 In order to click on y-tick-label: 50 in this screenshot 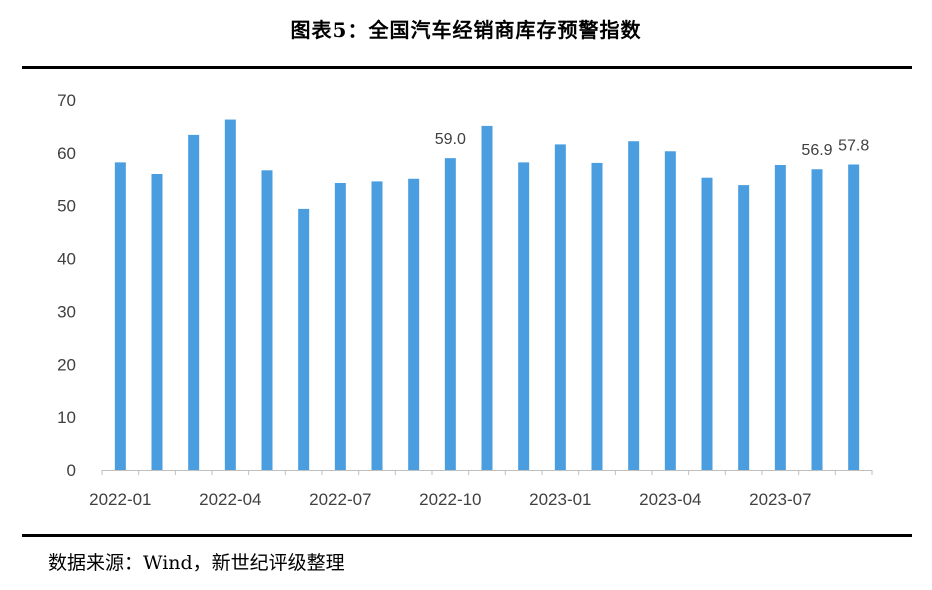, I will do `click(66, 206)`.